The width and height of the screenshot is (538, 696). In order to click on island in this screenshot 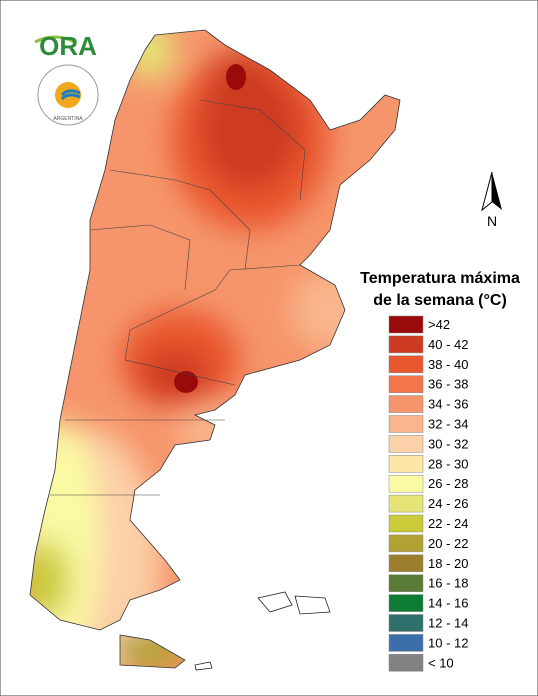, I will do `click(203, 666)`.